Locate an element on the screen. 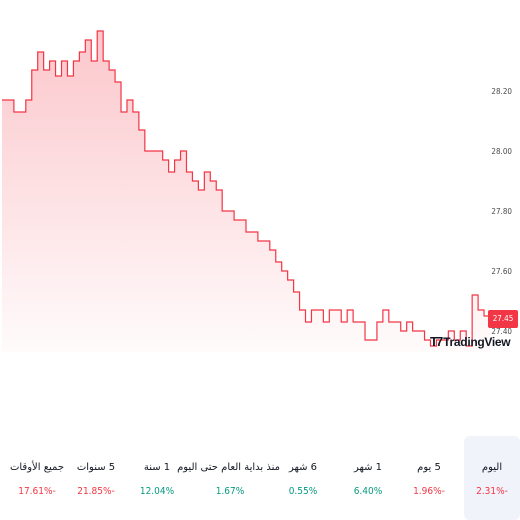 Image resolution: width=520 pixels, height=520 pixels. watermark-text: TradingView is located at coordinates (477, 341).